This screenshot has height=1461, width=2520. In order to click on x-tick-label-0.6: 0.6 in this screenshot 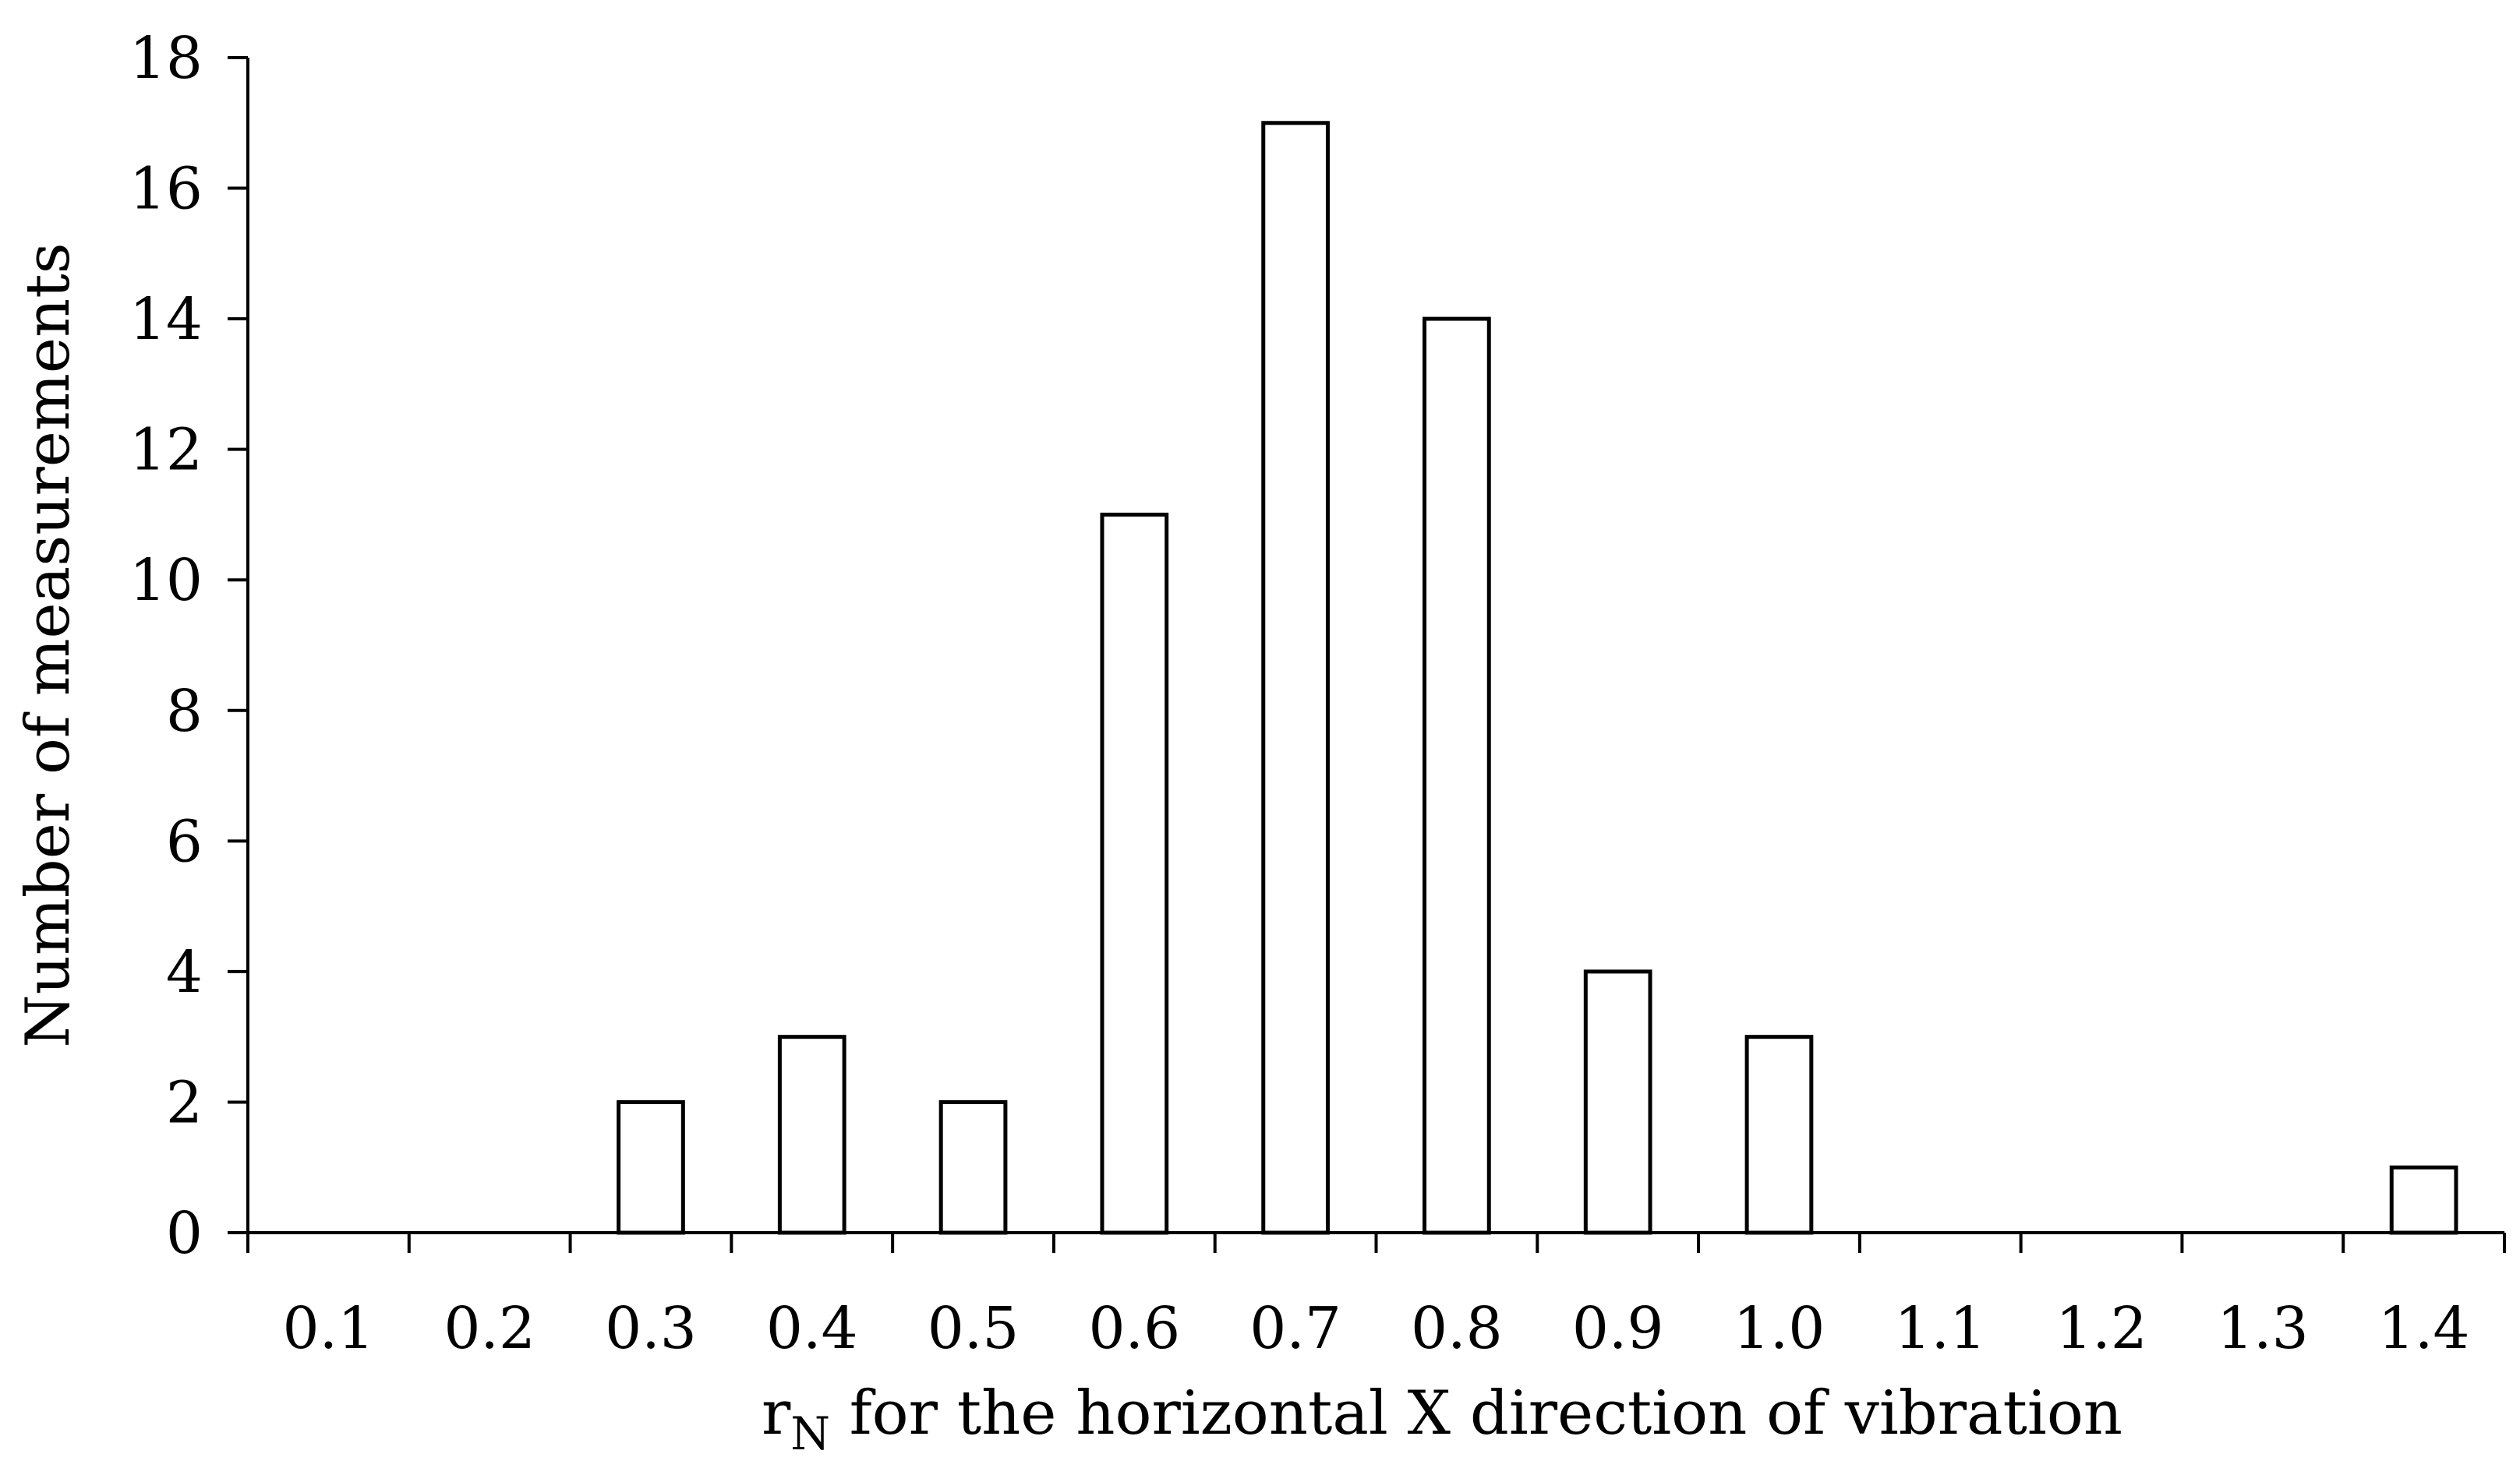, I will do `click(1134, 1329)`.